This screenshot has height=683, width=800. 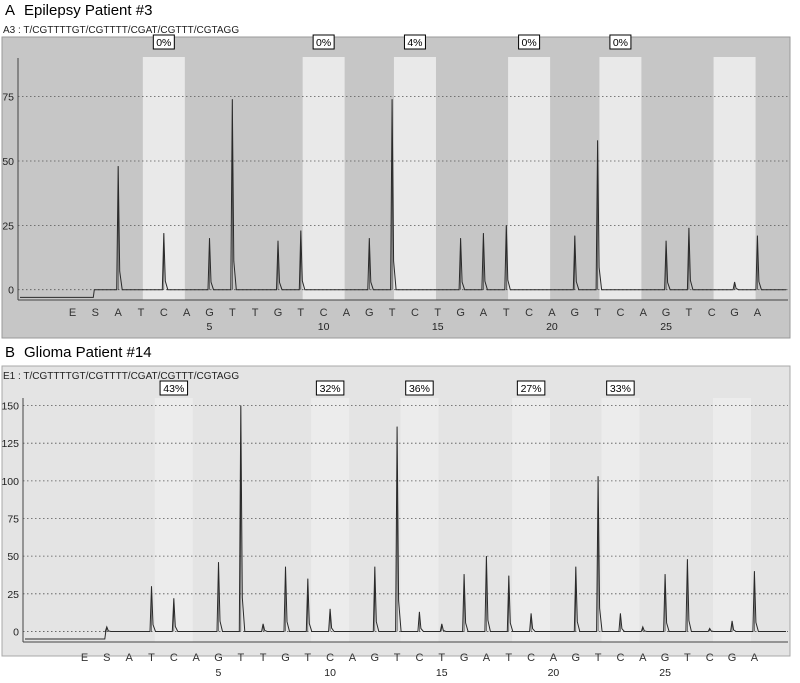 I want to click on methylation-text: 43%, so click(x=173, y=389).